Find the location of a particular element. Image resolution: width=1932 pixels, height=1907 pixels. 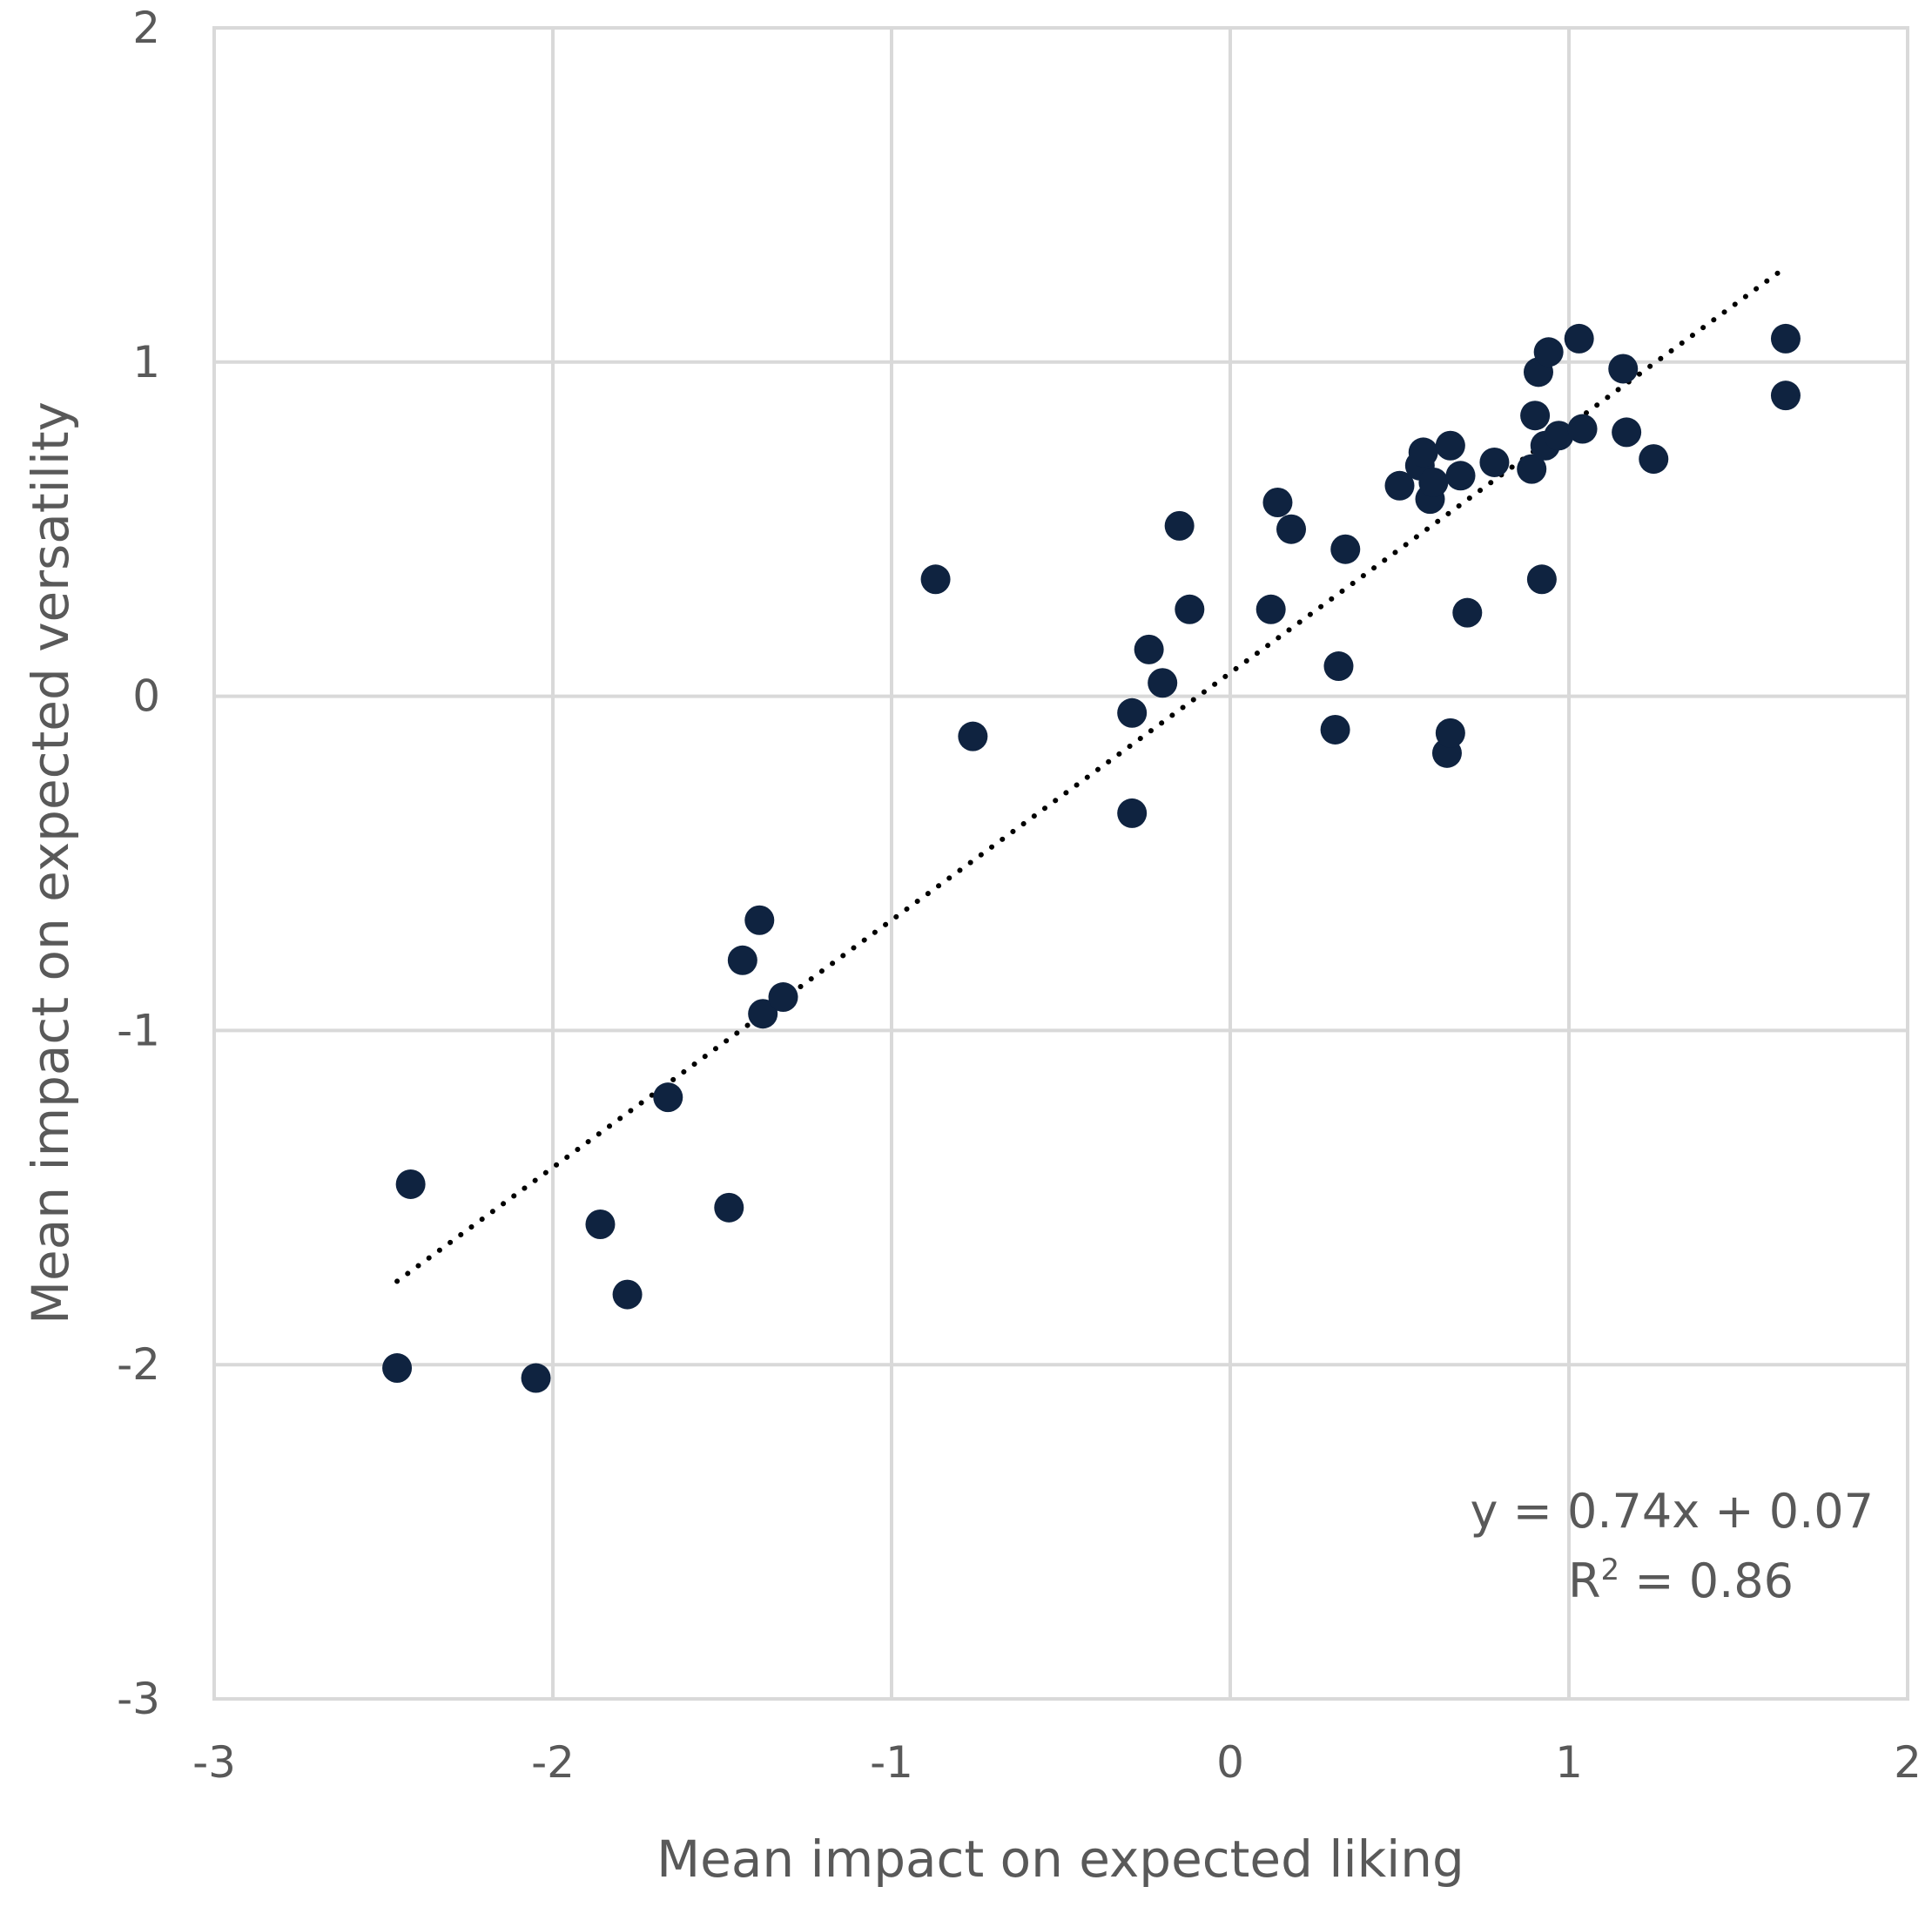

y-tick-label: -2 is located at coordinates (138, 1364).